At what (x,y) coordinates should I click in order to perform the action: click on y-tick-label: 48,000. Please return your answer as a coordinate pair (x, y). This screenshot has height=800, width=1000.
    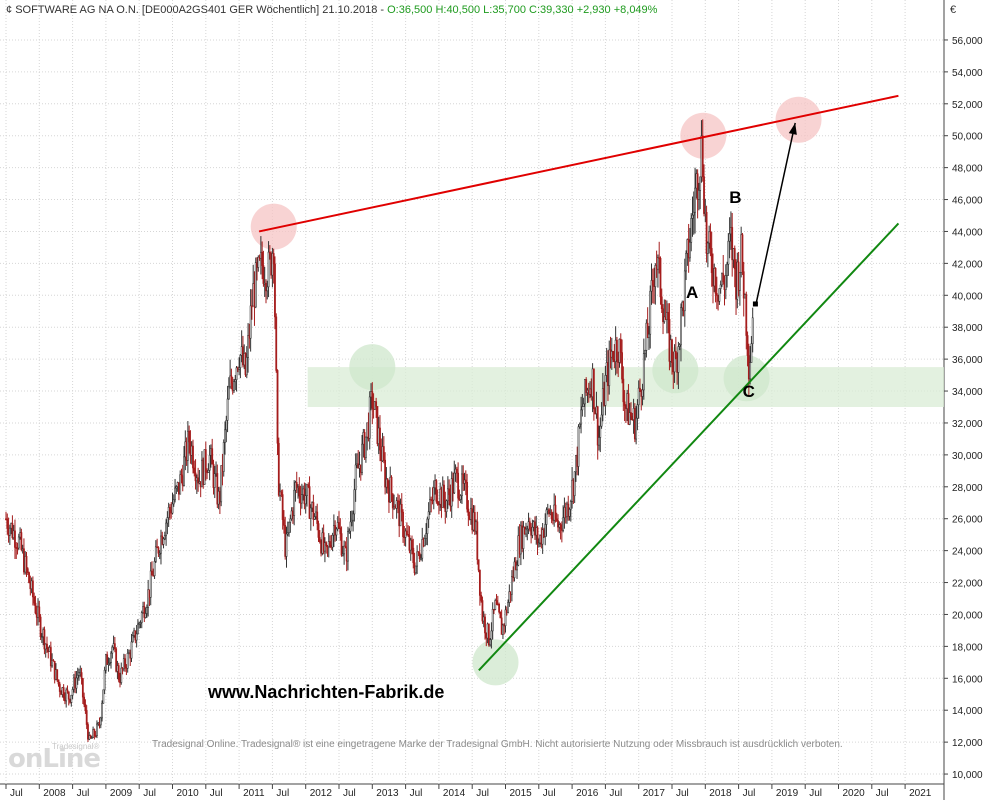
    Looking at the image, I should click on (967, 169).